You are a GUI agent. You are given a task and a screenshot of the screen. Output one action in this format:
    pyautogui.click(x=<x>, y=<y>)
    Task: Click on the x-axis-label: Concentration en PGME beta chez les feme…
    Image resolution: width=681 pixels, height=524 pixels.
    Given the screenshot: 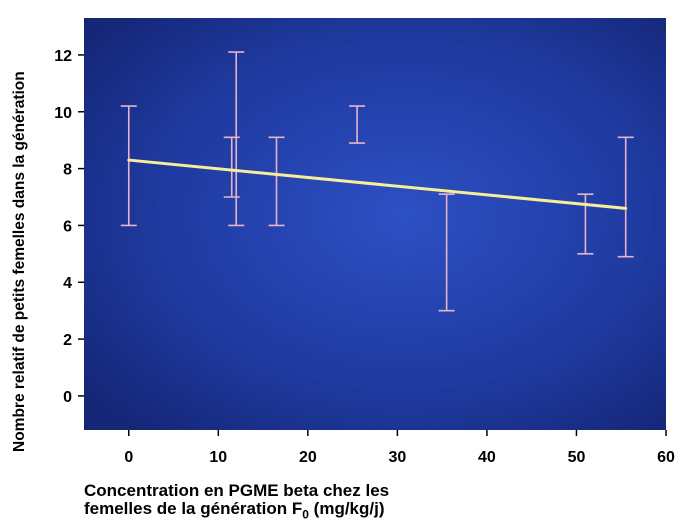 What is the action you would take?
    pyautogui.click(x=294, y=502)
    